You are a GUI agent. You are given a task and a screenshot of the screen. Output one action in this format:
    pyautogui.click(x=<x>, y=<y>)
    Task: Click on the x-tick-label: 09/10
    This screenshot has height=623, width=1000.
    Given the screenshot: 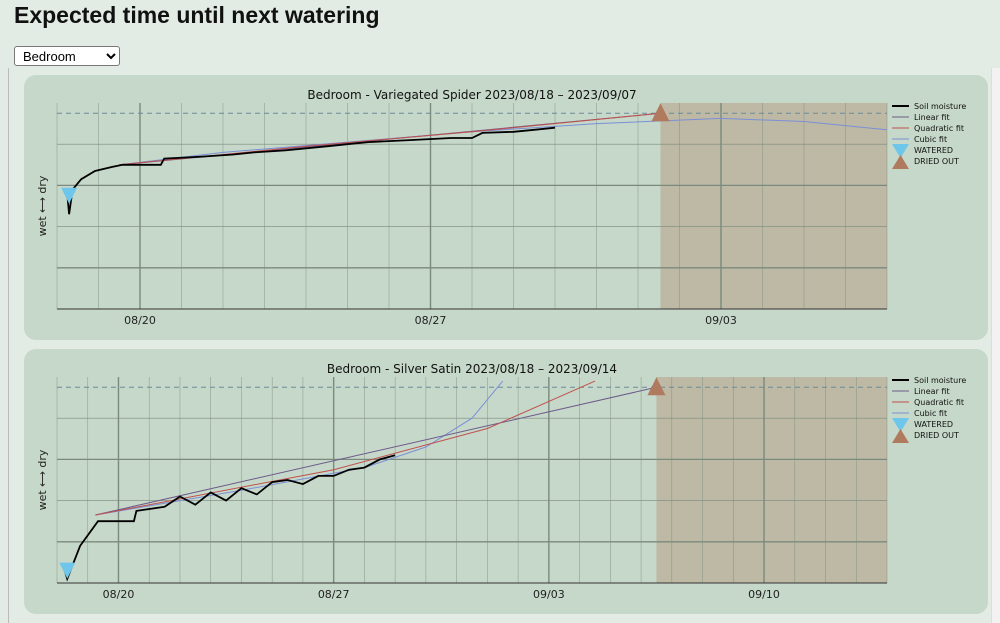 What is the action you would take?
    pyautogui.click(x=764, y=594)
    